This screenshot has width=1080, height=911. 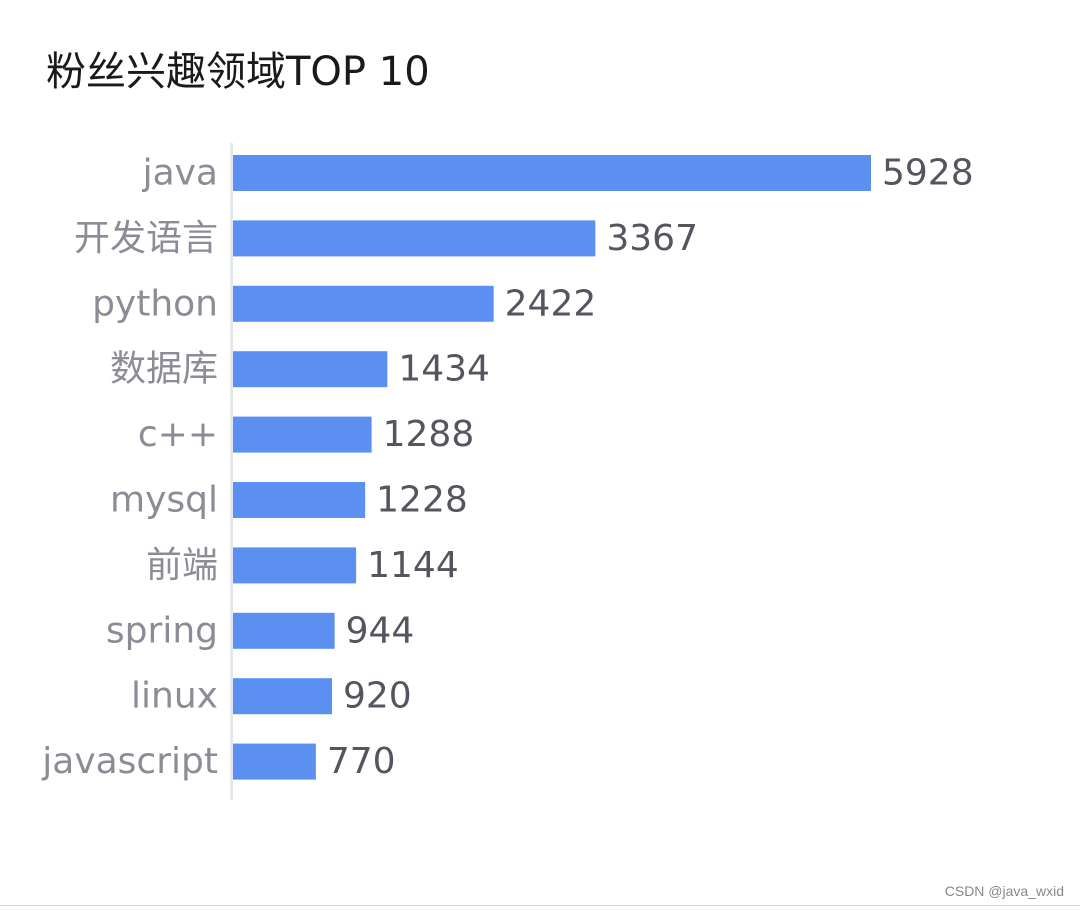 I want to click on category-label: 开发语言, so click(x=146, y=238).